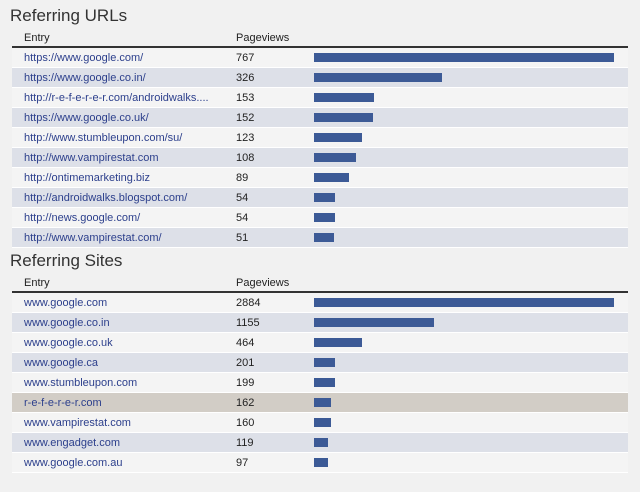 This screenshot has width=640, height=492. I want to click on entry-link: www.vampirestat.com, so click(77, 422).